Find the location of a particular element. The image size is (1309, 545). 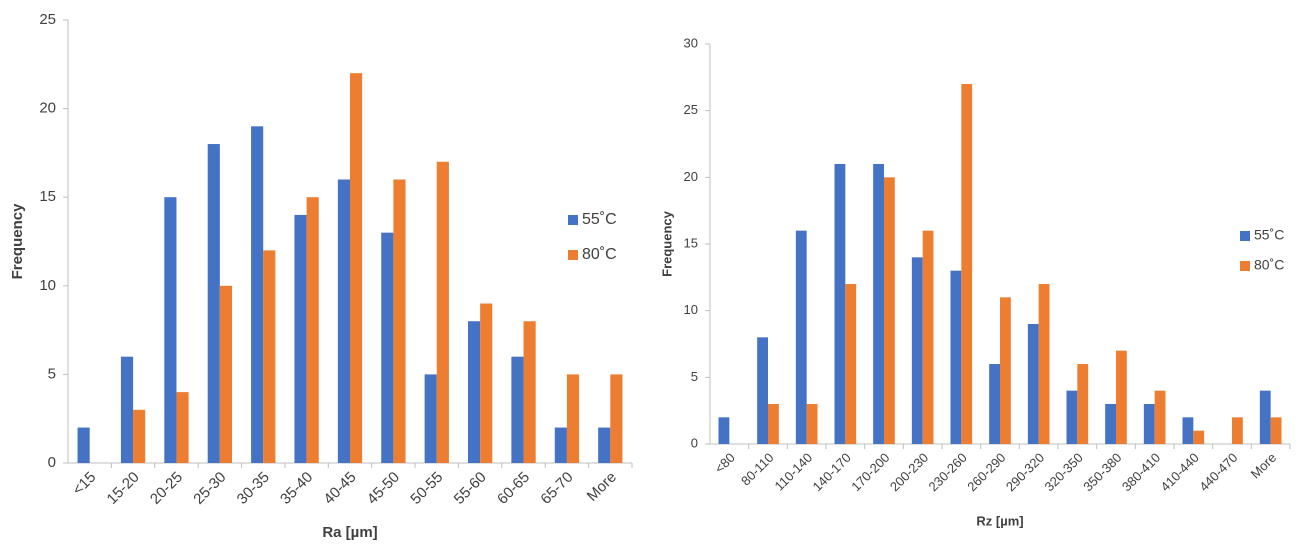

x-tick-label: 350-380 is located at coordinates (1102, 472).